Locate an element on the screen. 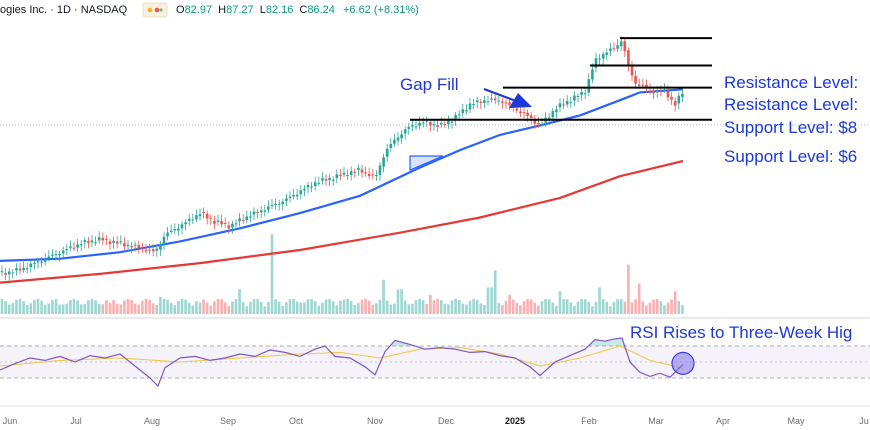  x-tick-label: May is located at coordinates (796, 421).